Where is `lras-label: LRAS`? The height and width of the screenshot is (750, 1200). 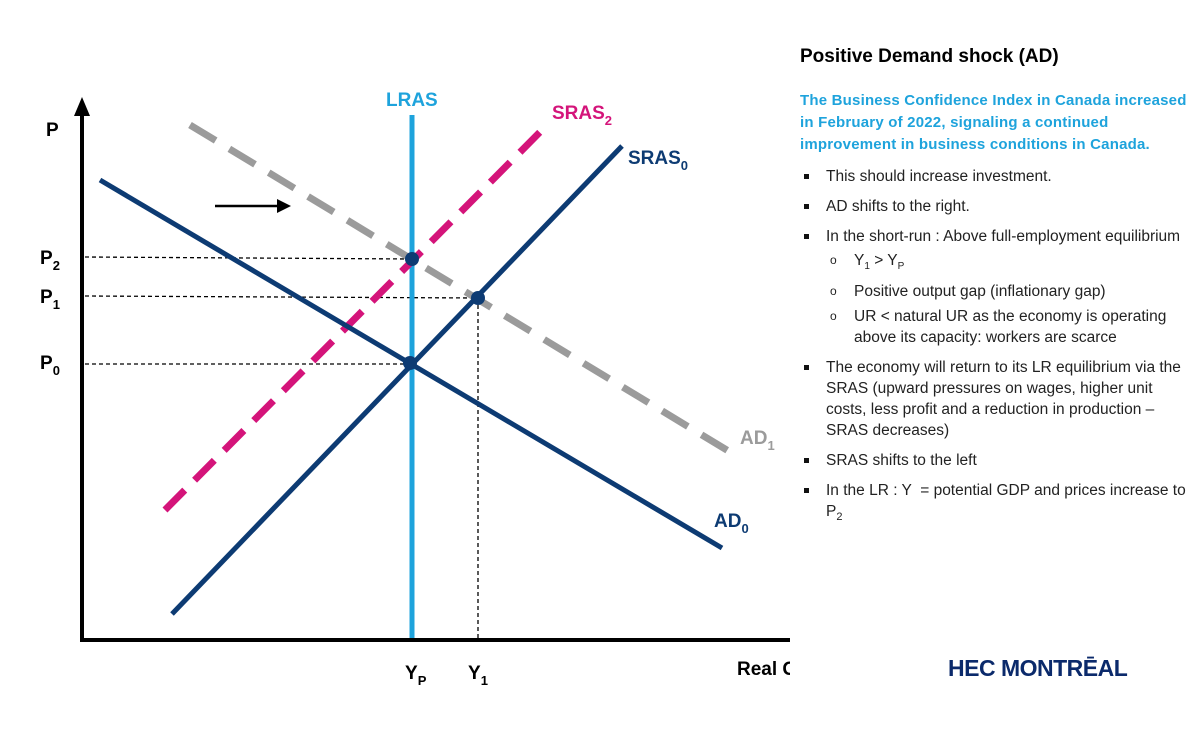
lras-label: LRAS is located at coordinates (412, 100).